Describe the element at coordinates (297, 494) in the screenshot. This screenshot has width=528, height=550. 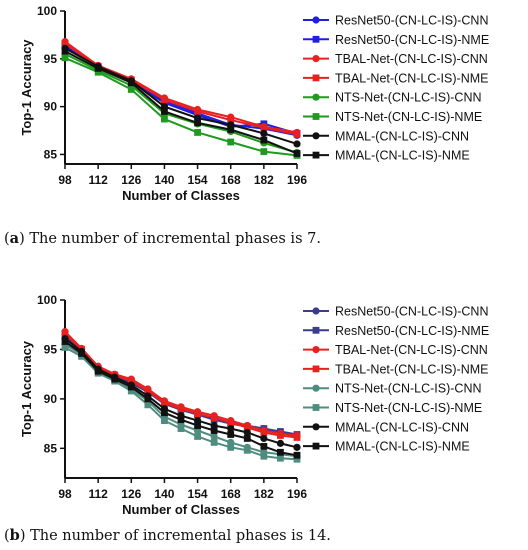
I see `x-tick-label: 196` at that location.